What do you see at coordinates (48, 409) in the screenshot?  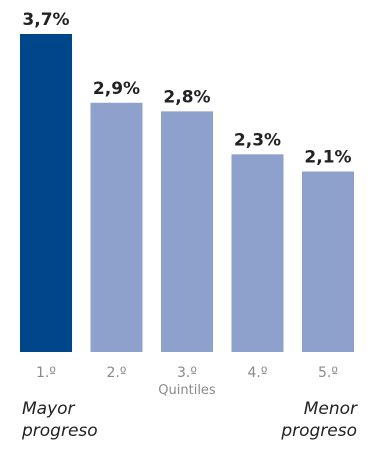 I see `annotation-left-line1: Mayor` at bounding box center [48, 409].